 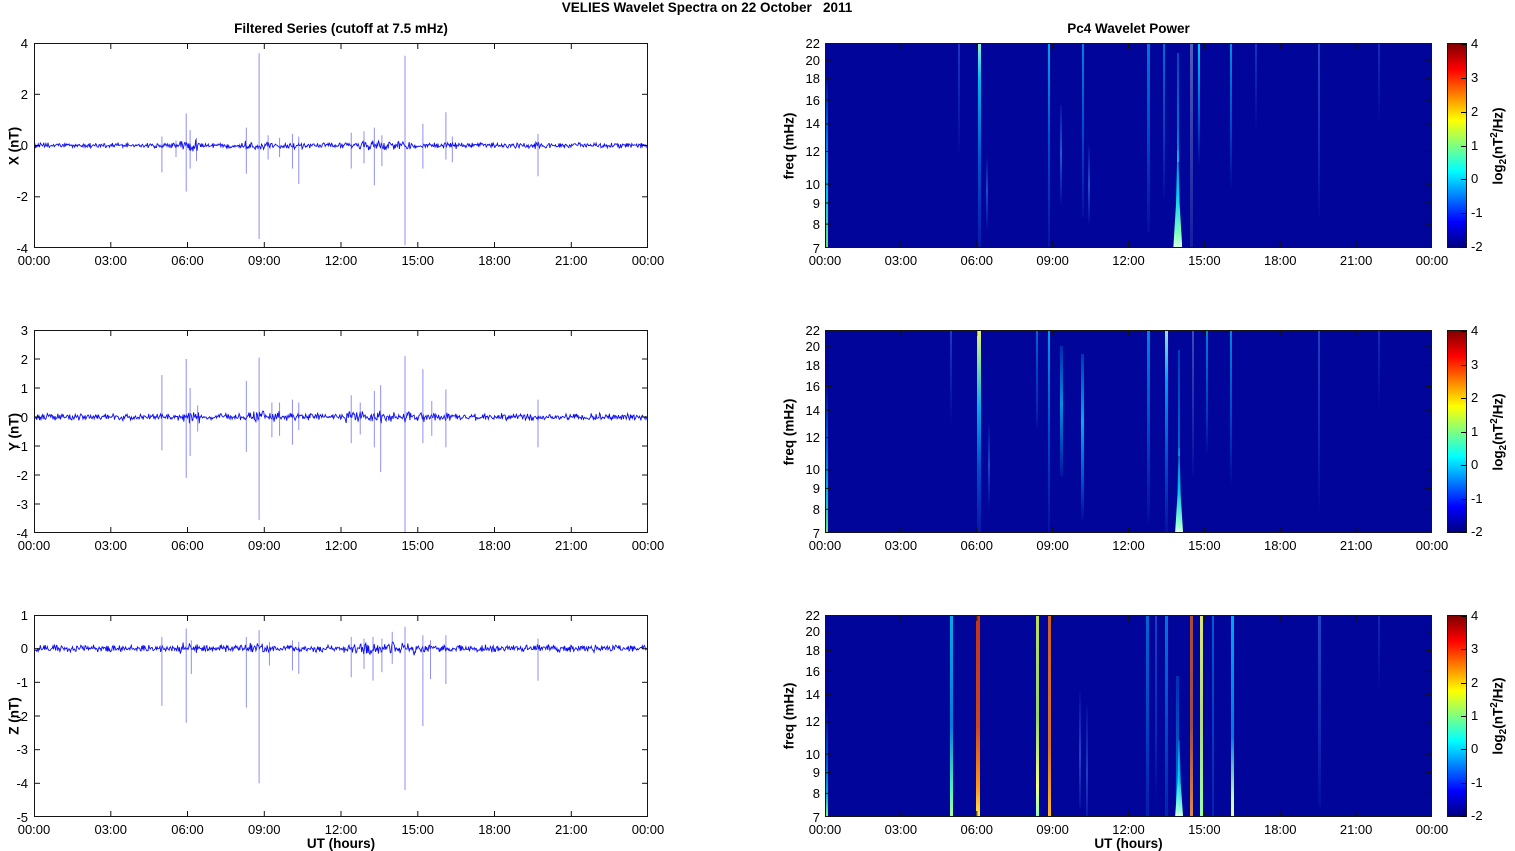 I want to click on colorbar, so click(x=1457, y=431).